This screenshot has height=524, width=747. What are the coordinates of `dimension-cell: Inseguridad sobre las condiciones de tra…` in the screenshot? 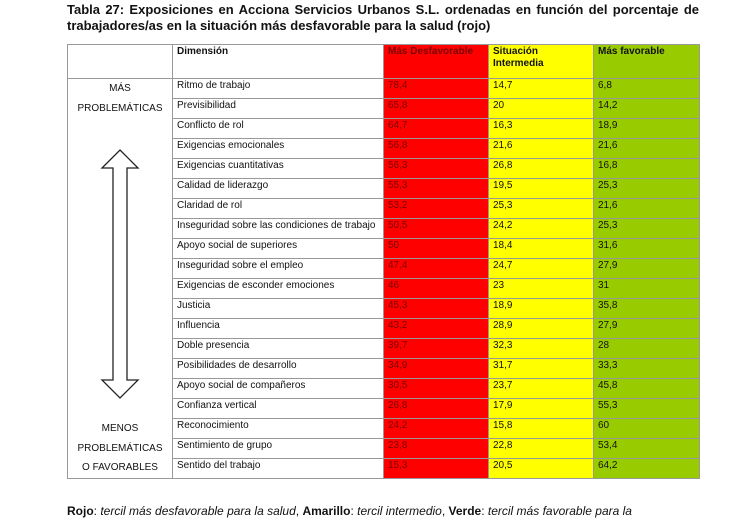 It's located at (278, 228).